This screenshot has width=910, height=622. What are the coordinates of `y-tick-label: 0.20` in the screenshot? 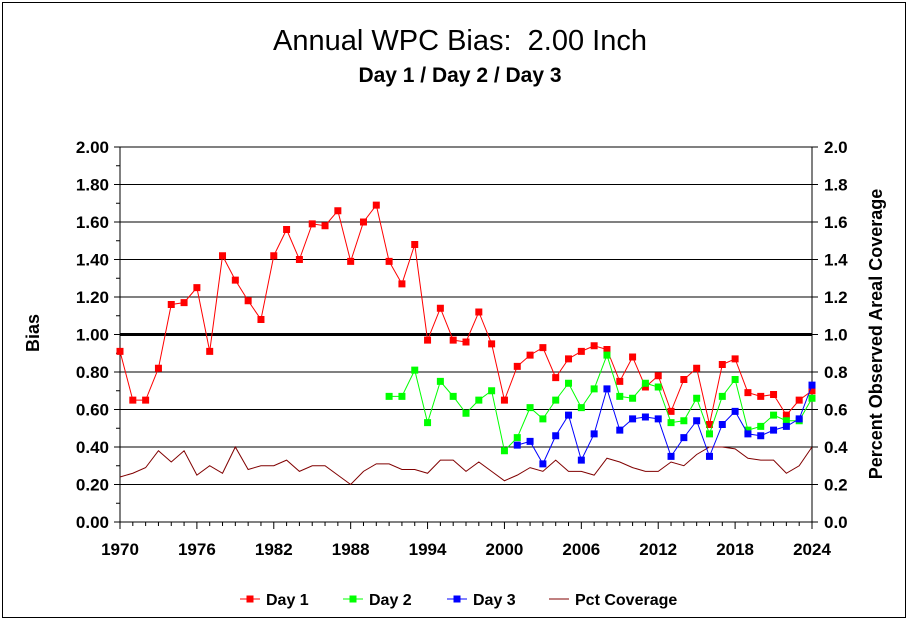 It's located at (92, 485).